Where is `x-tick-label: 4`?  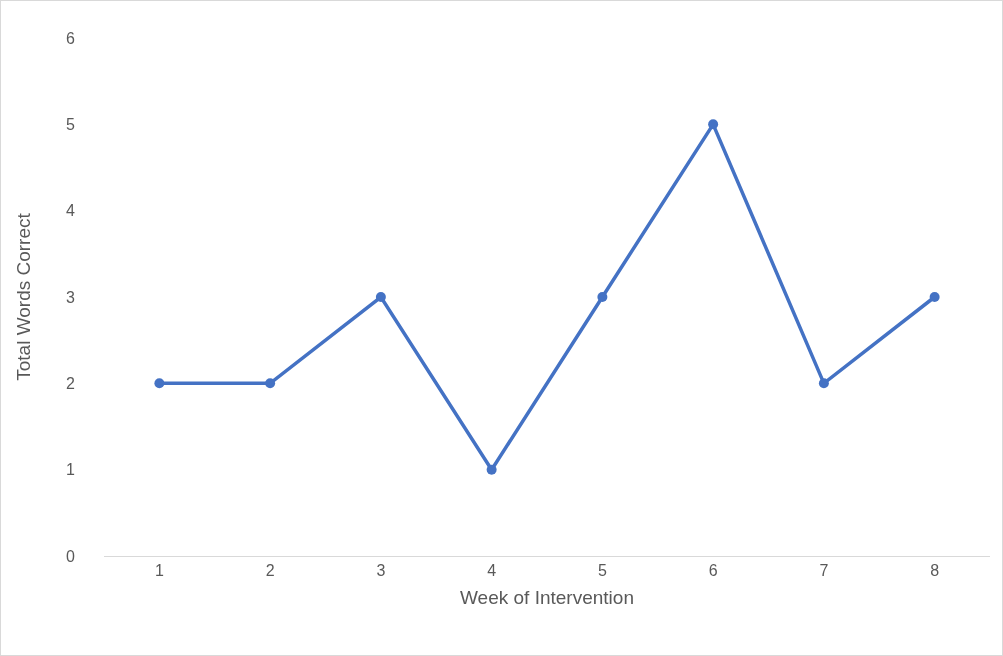 x-tick-label: 4 is located at coordinates (492, 571).